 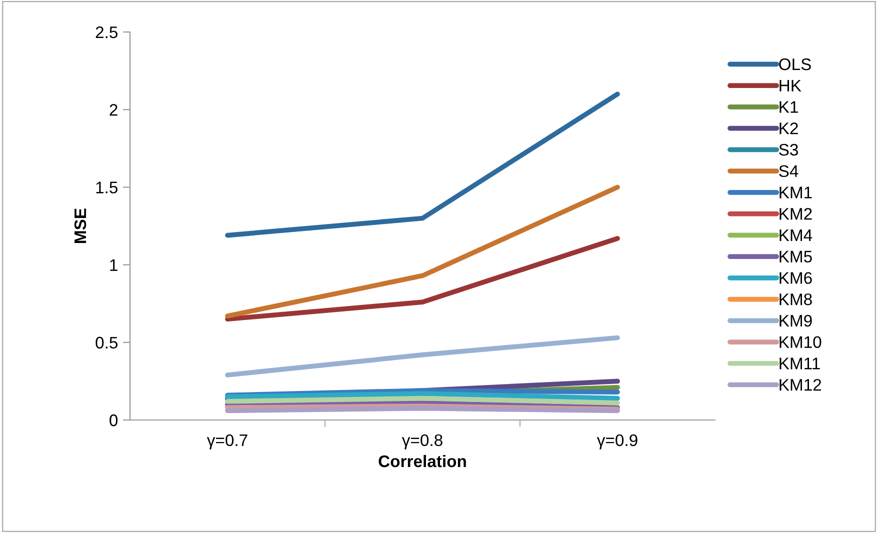 What do you see at coordinates (796, 235) in the screenshot?
I see `legend-label: KM4` at bounding box center [796, 235].